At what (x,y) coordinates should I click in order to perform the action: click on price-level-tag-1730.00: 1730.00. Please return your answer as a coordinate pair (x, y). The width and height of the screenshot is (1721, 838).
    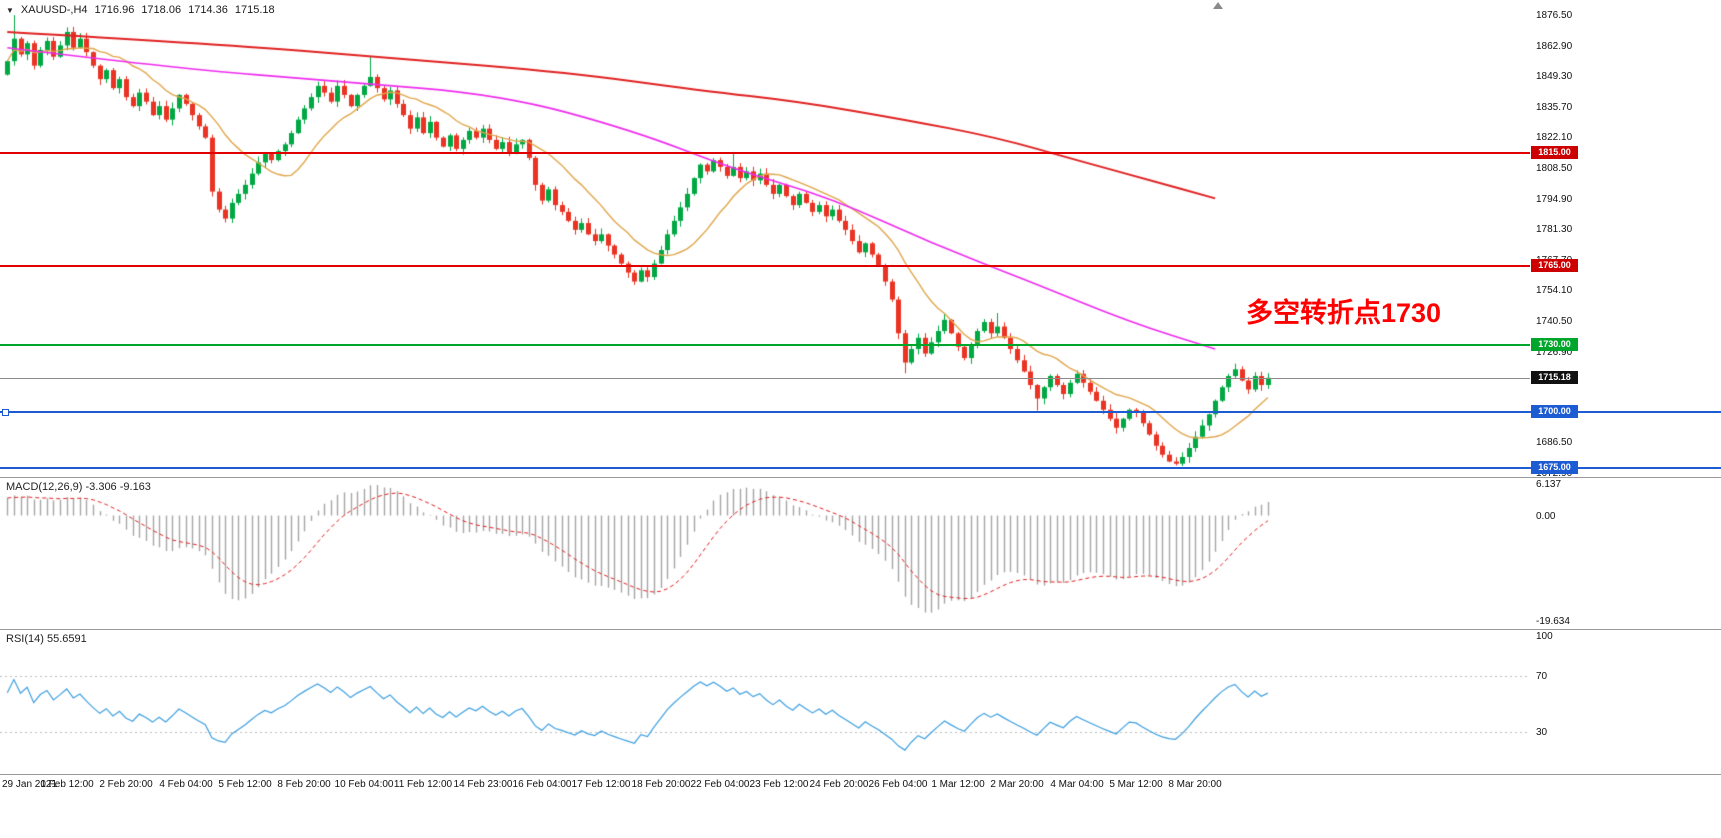
    Looking at the image, I should click on (1554, 344).